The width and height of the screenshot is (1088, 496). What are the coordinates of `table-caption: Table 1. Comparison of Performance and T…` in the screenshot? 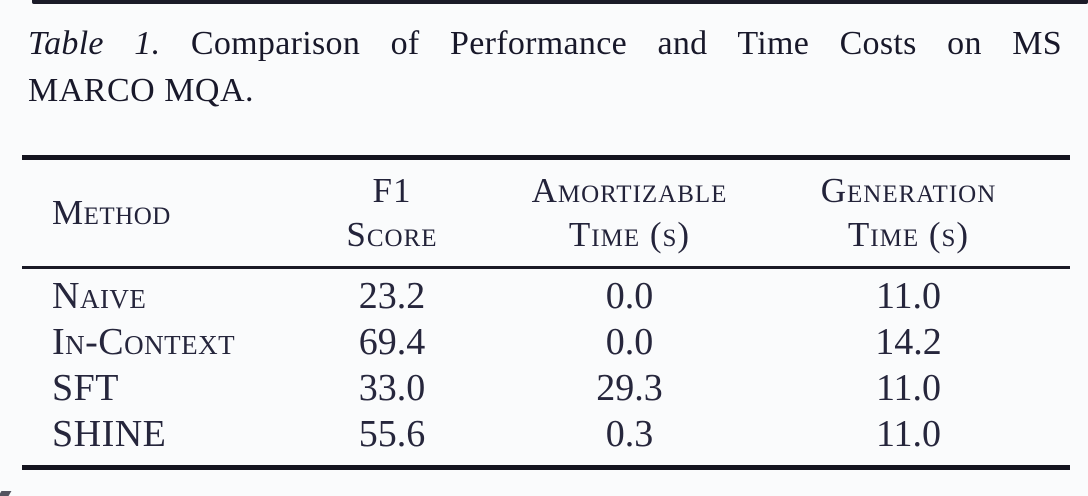 It's located at (545, 43).